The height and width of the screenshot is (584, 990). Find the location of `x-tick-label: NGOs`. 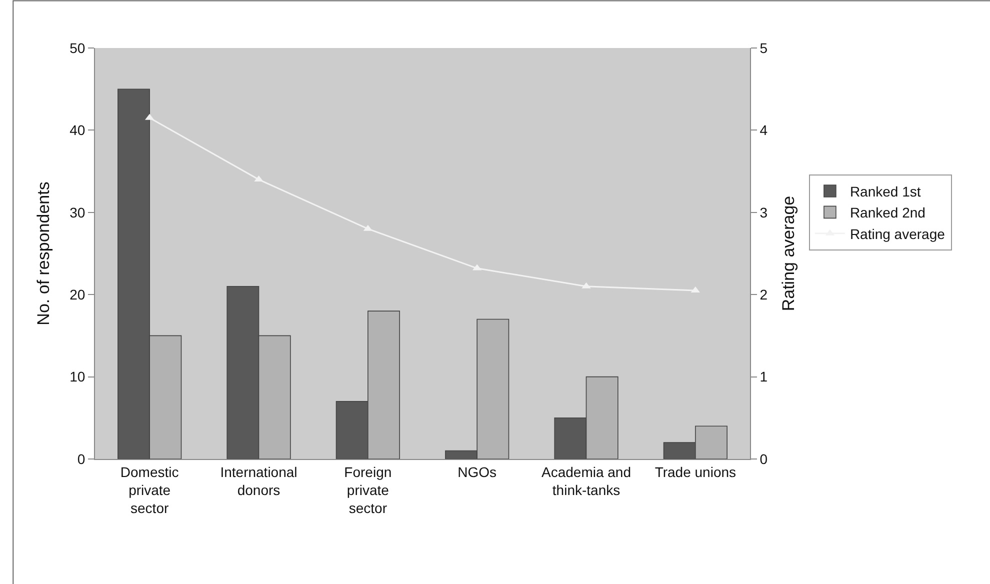

x-tick-label: NGOs is located at coordinates (477, 472).